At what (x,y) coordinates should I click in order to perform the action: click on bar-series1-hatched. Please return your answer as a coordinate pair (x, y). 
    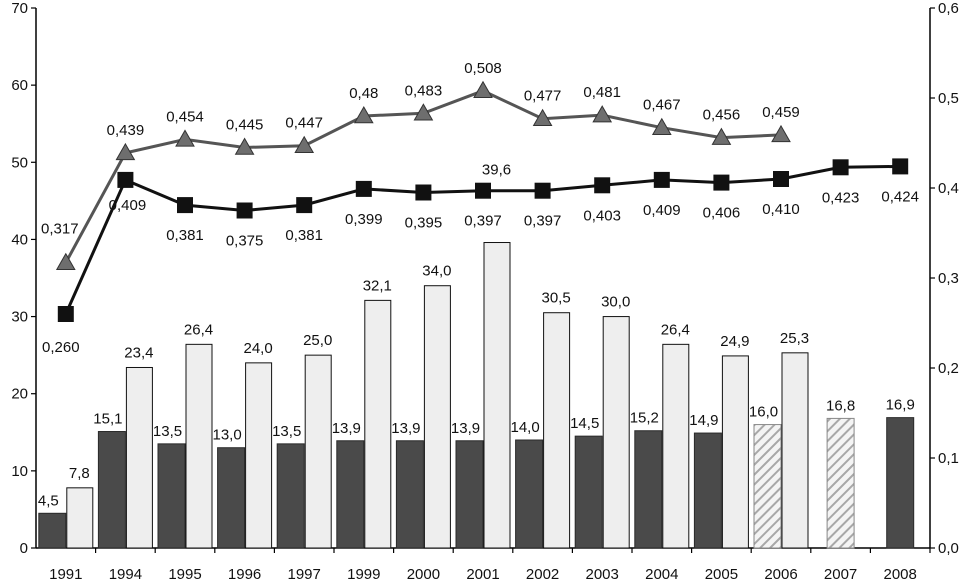
    Looking at the image, I should click on (767, 486).